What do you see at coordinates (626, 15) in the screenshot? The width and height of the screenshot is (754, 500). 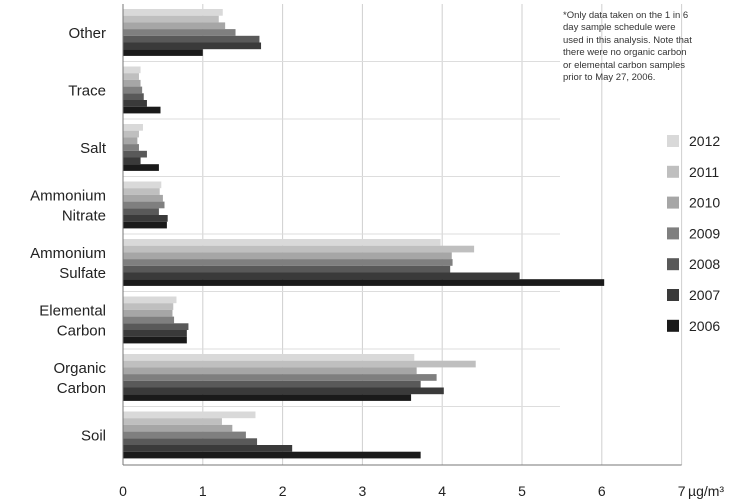 I see `footnote-line: *Only data taken on the 1 in 6` at bounding box center [626, 15].